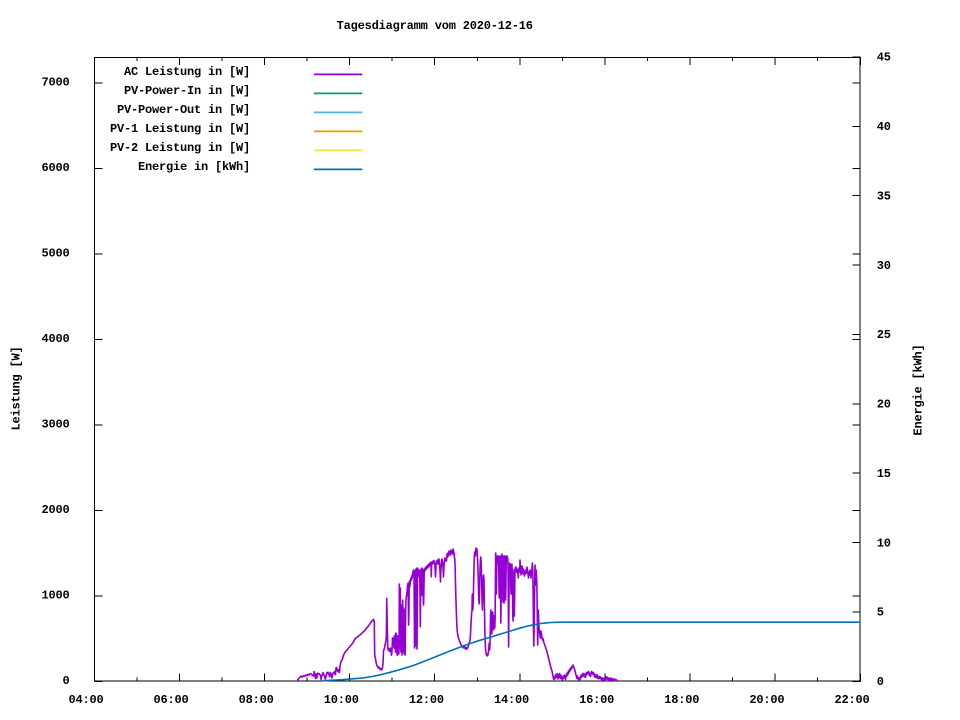 The height and width of the screenshot is (720, 960). I want to click on svg-text: PV-Power-In in [W], so click(187, 91).